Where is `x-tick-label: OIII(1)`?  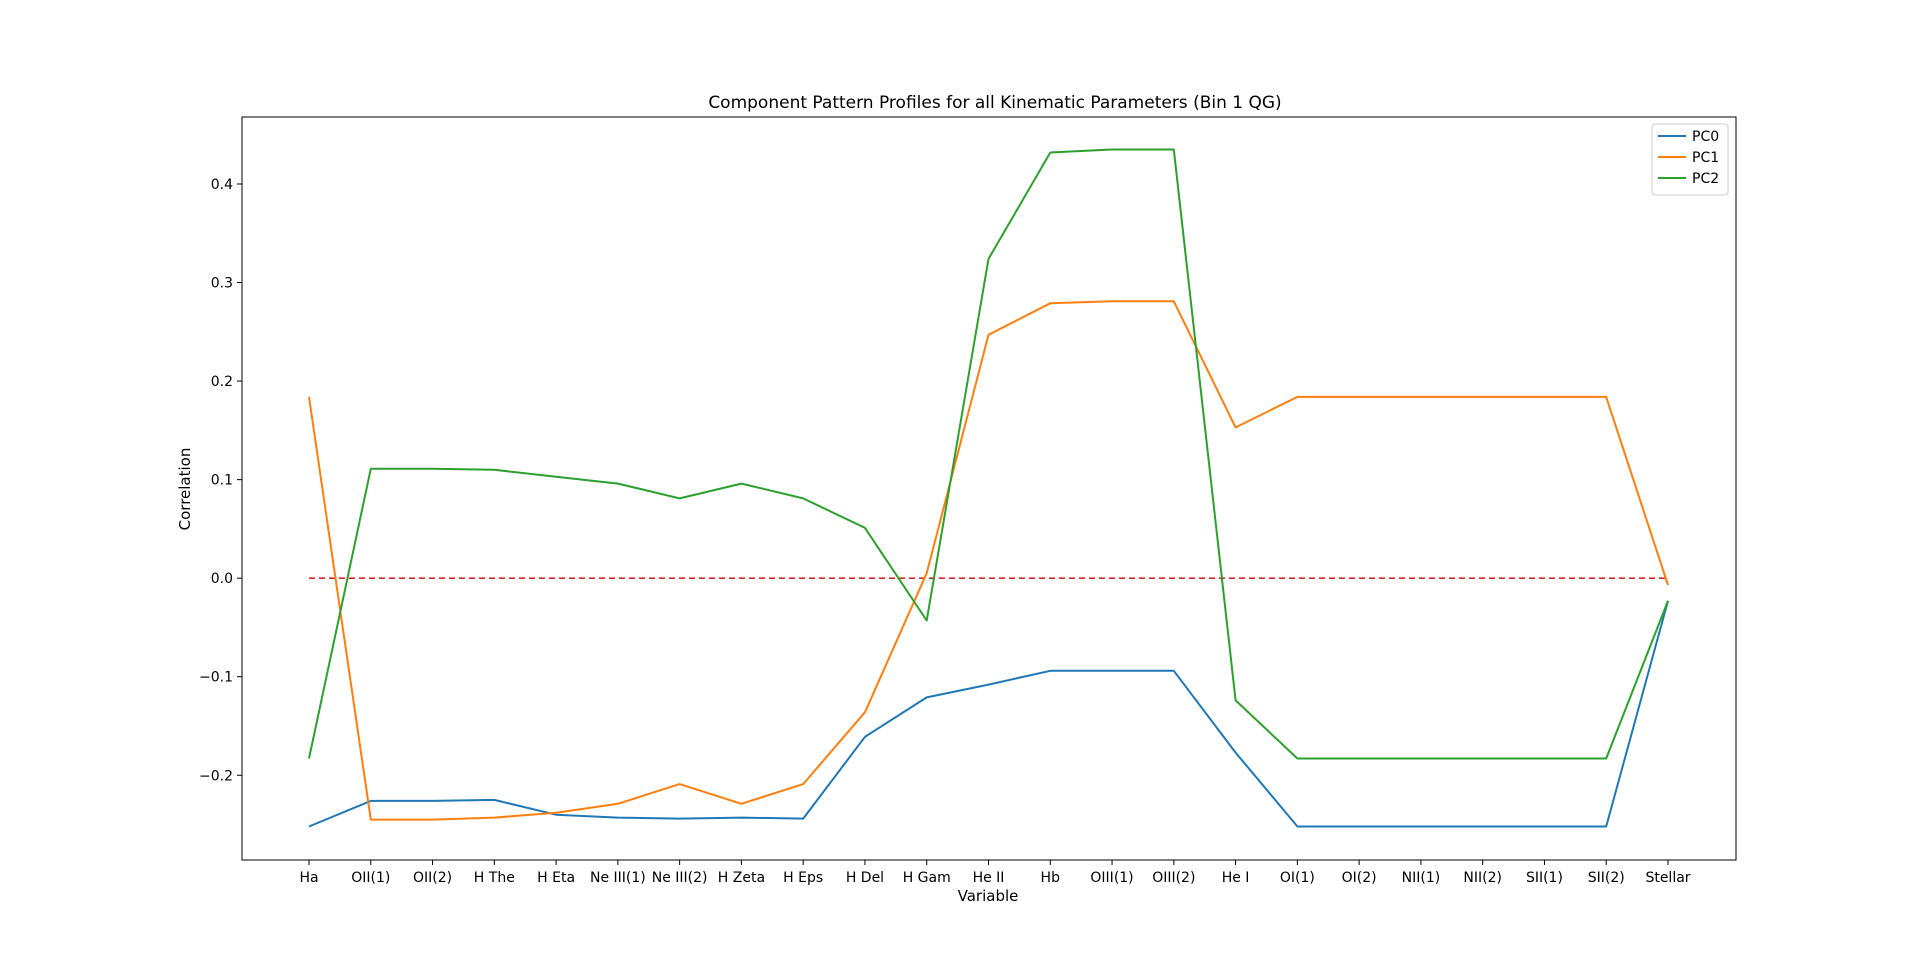
x-tick-label: OIII(1) is located at coordinates (1111, 878).